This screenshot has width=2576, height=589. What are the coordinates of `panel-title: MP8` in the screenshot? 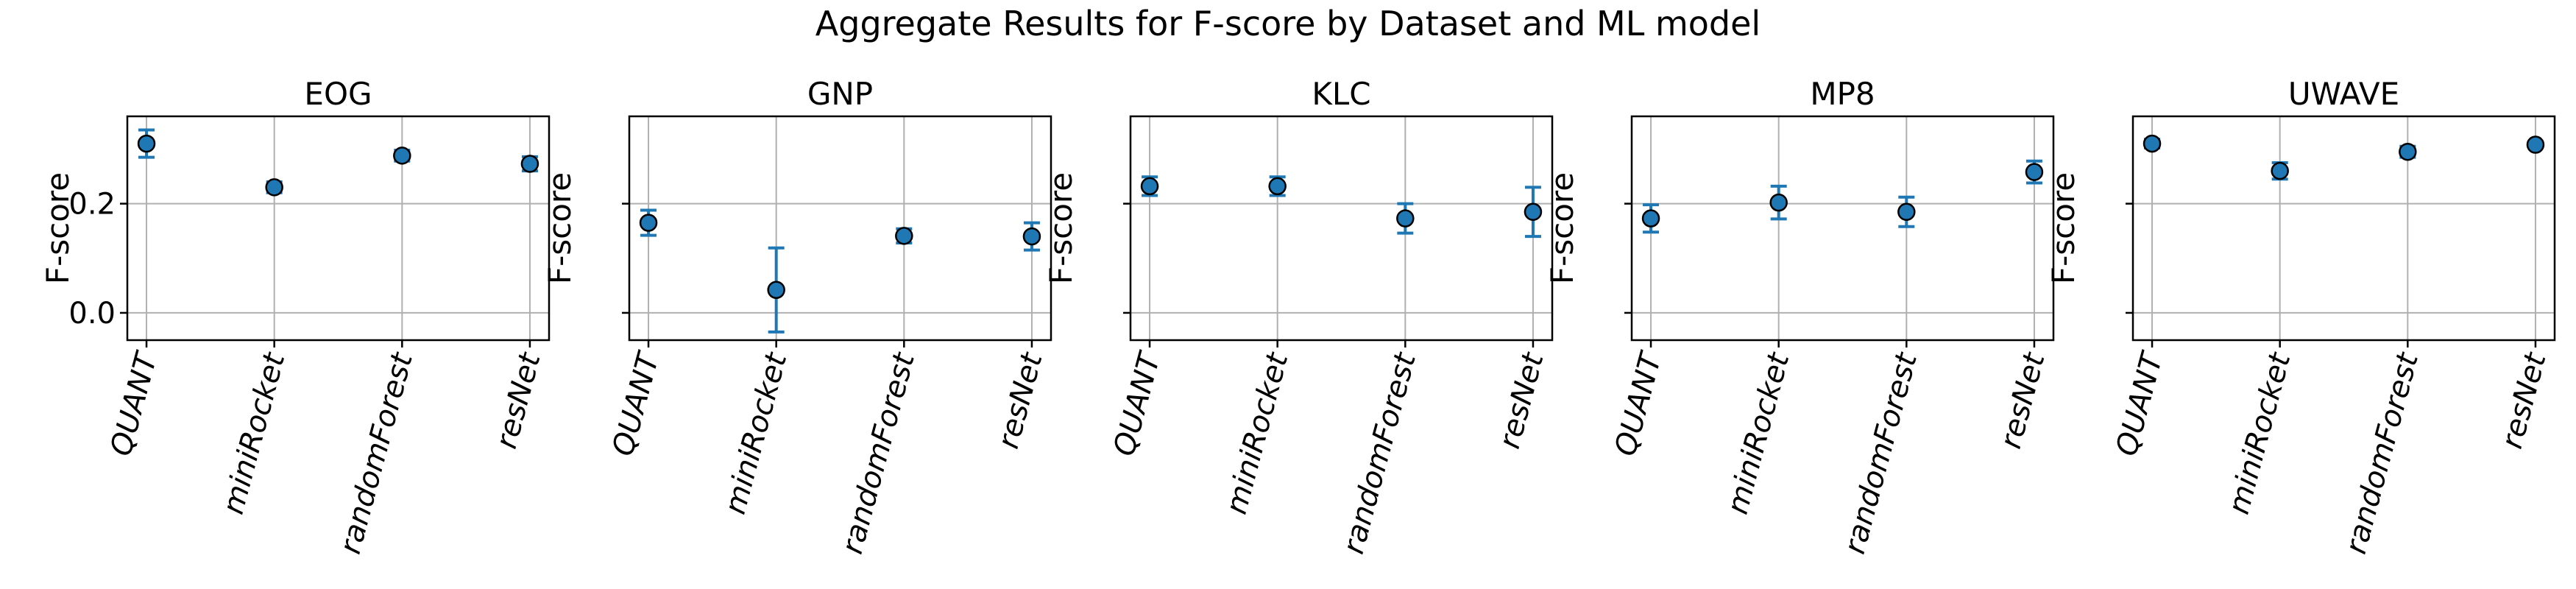 It's located at (1843, 94).